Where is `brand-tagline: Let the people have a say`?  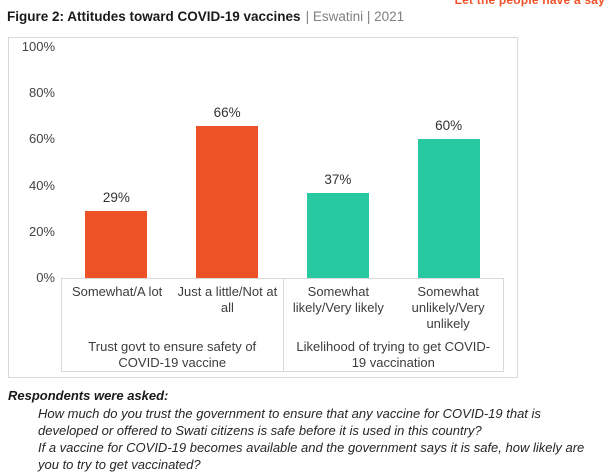
brand-tagline: Let the people have a say is located at coordinates (529, 3).